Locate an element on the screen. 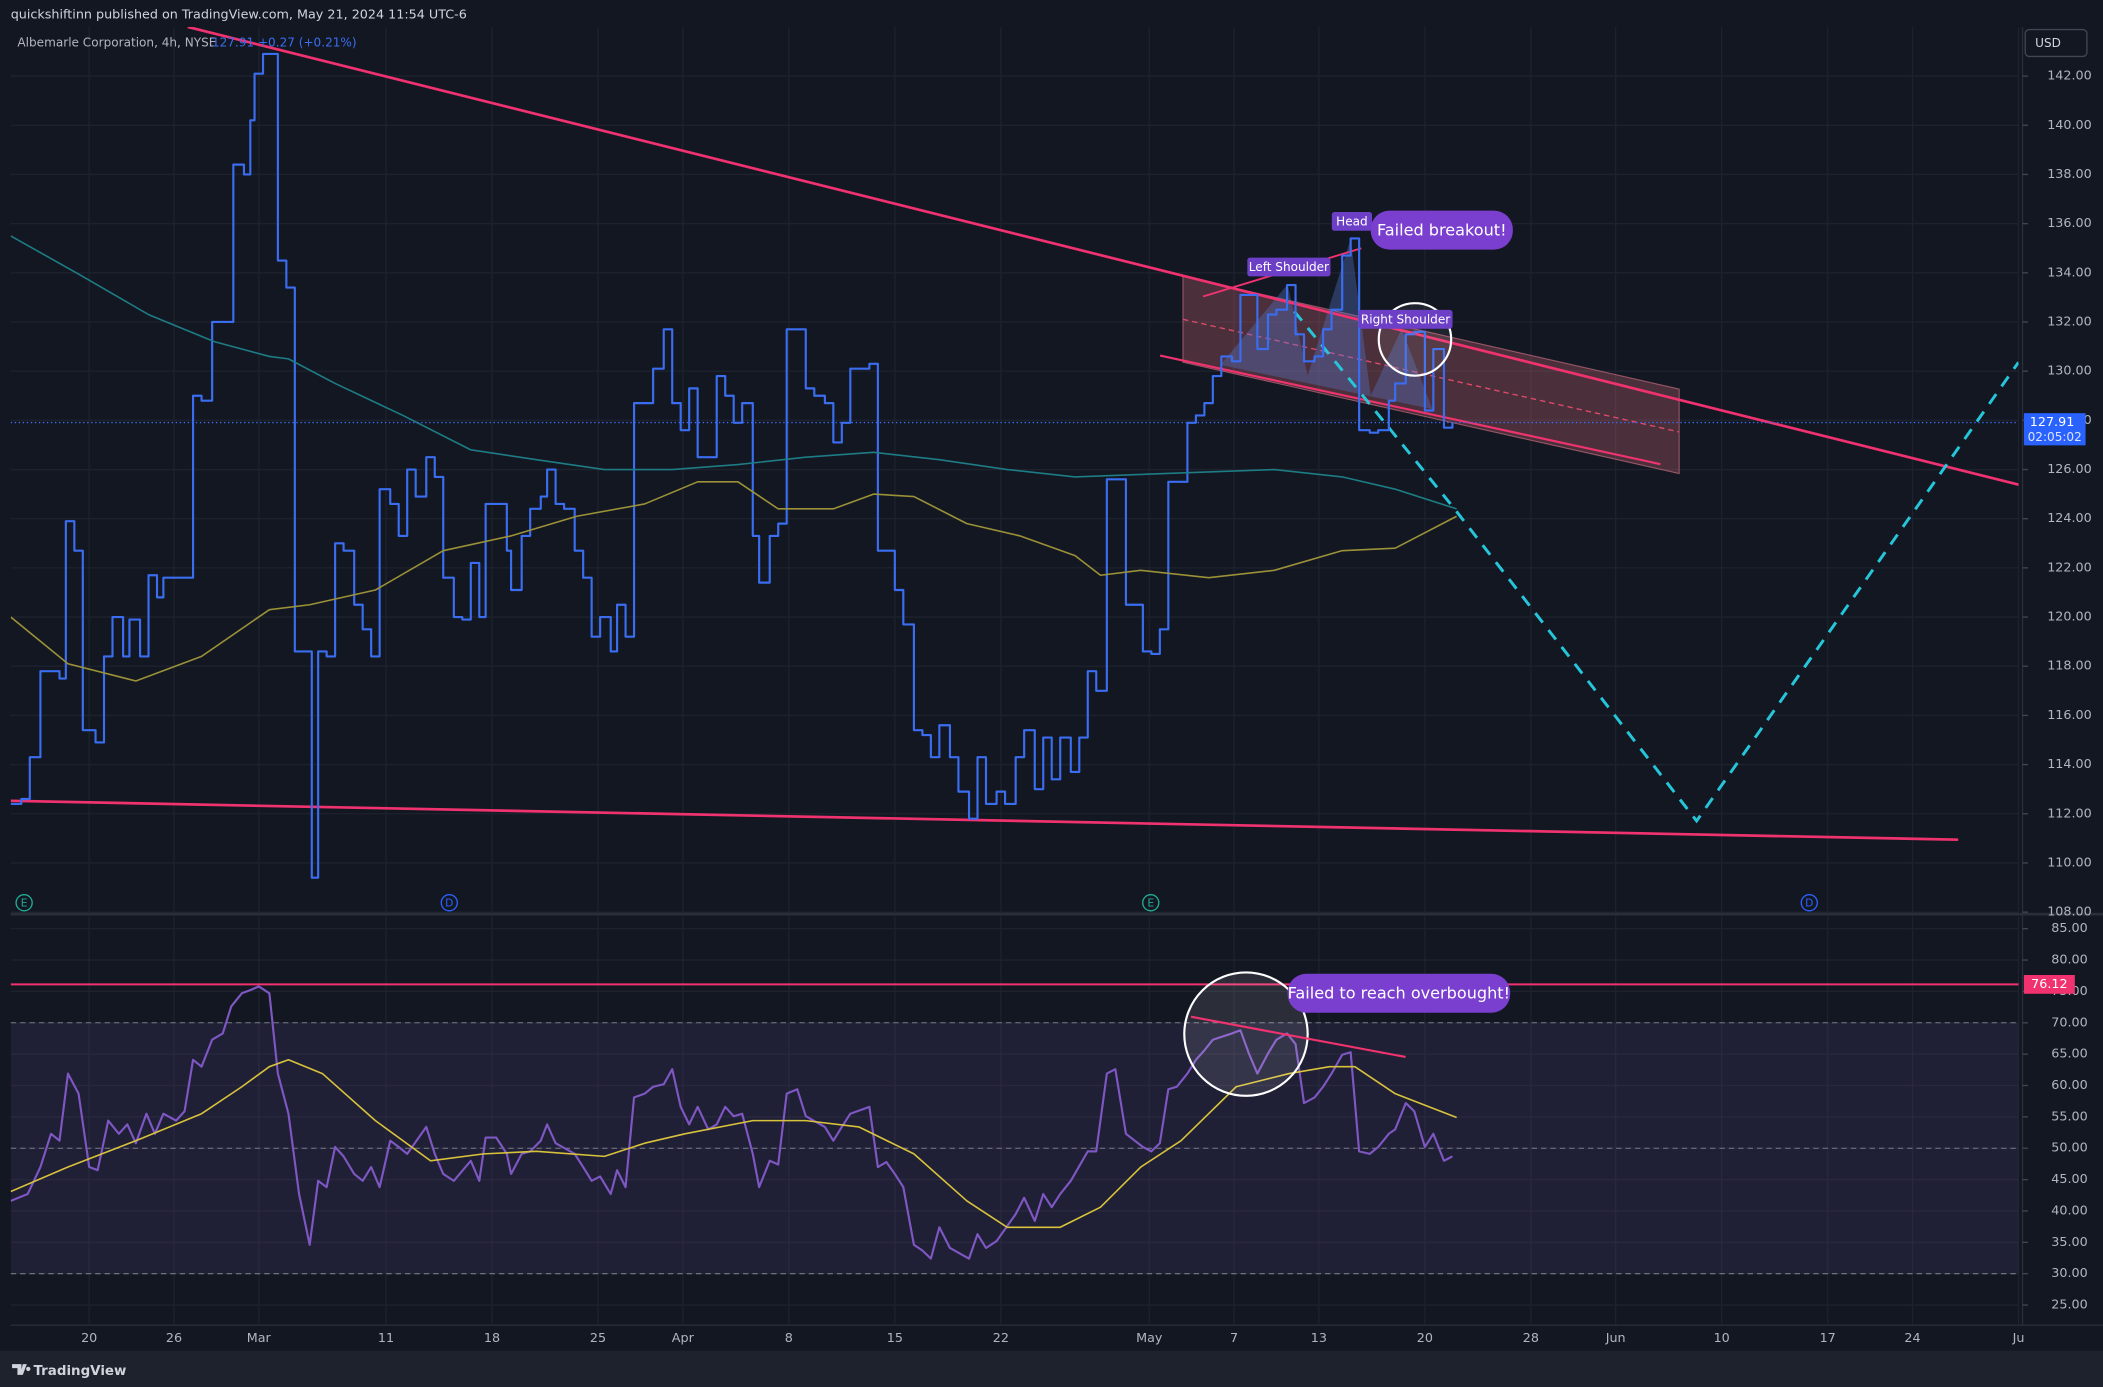 The width and height of the screenshot is (2103, 1387). y-tick-label: 35.00 is located at coordinates (2069, 1242).